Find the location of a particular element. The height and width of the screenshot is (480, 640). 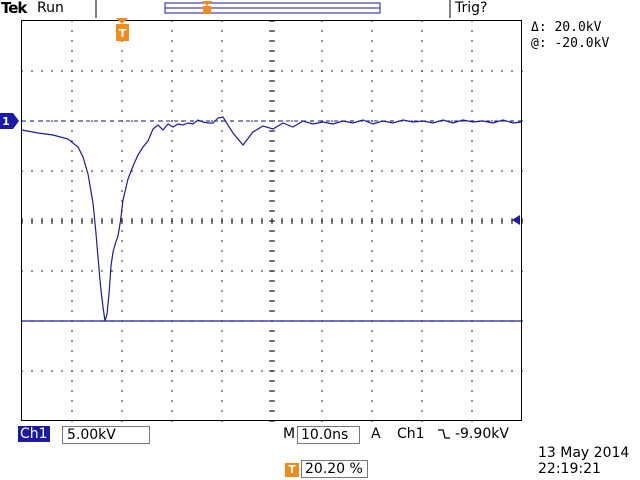

trigger-source: Ch1 is located at coordinates (411, 434).